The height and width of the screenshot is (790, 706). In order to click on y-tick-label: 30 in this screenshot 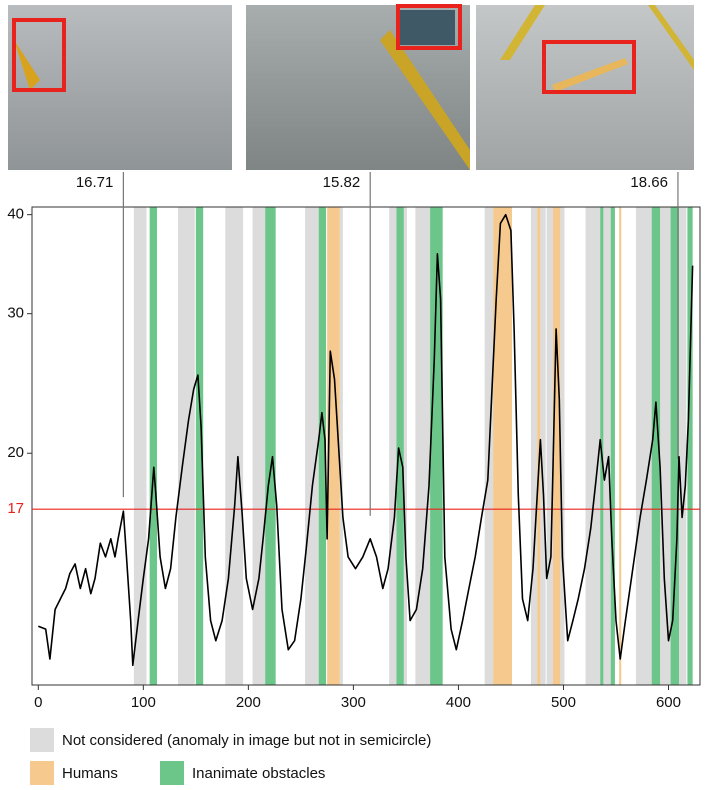, I will do `click(15, 313)`.